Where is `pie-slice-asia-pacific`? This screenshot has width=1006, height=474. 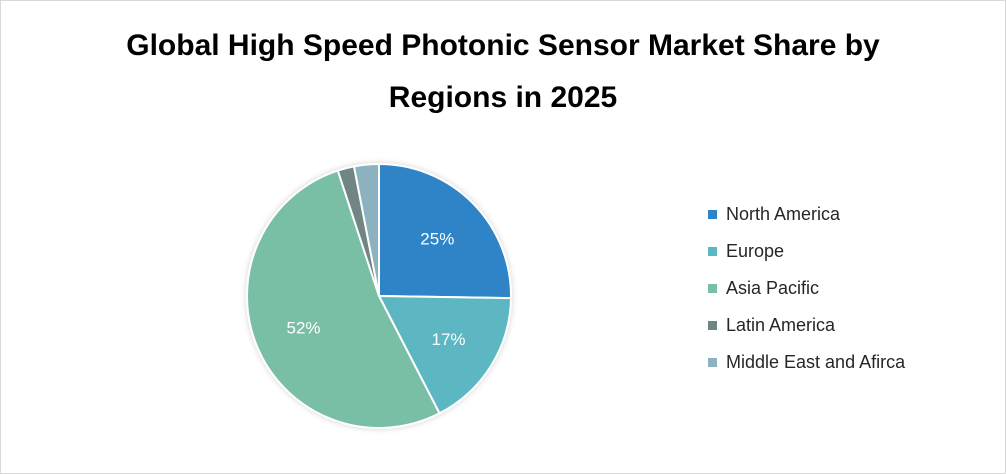 pie-slice-asia-pacific is located at coordinates (343, 299).